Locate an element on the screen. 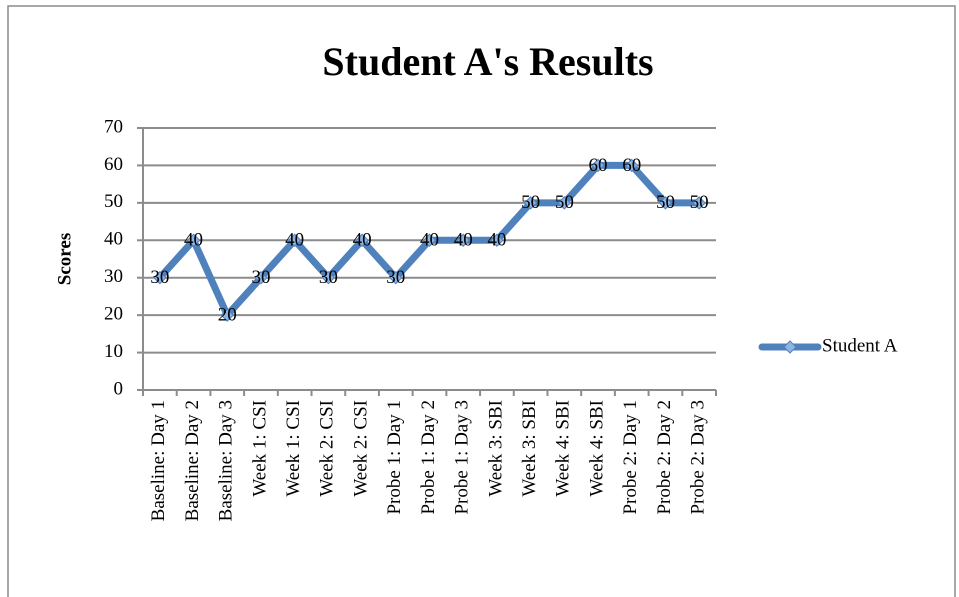 The width and height of the screenshot is (959, 597). chart-title: Student A's Results is located at coordinates (487, 61).